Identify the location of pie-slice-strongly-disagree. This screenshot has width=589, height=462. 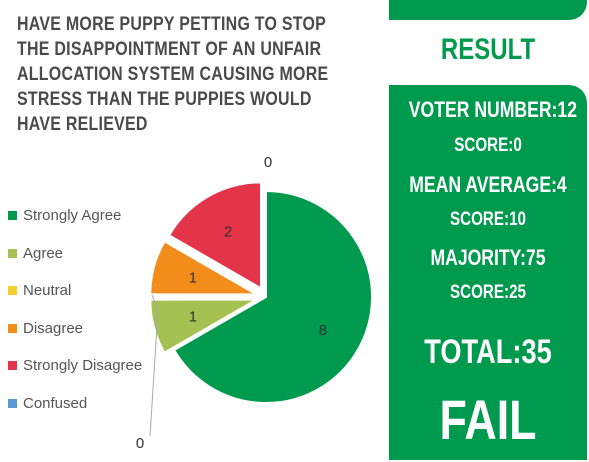
(214, 236).